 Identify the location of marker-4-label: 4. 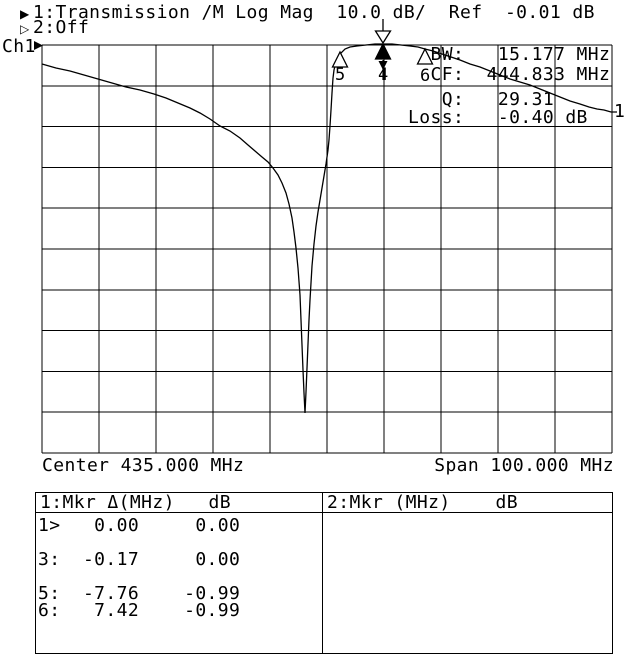
(383, 75).